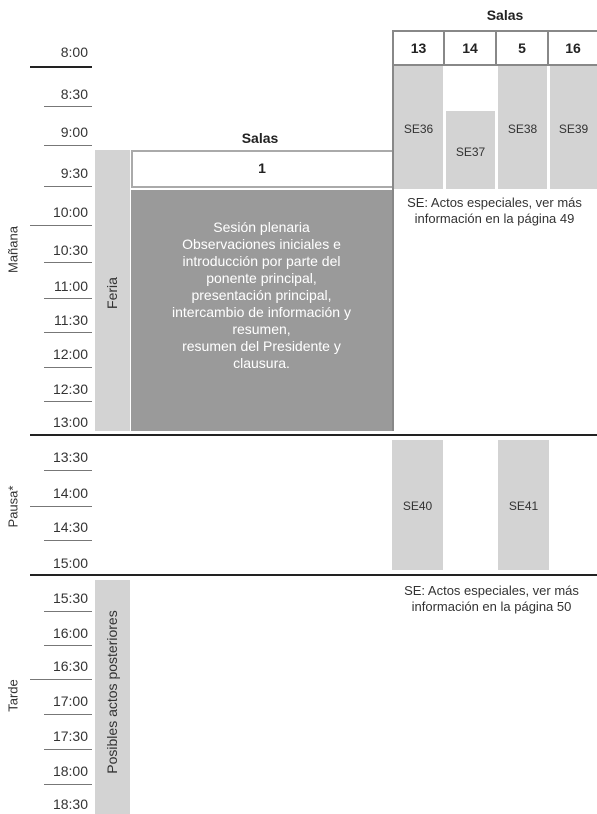 This screenshot has width=597, height=814. Describe the element at coordinates (70, 354) in the screenshot. I see `time-label: 12:00` at that location.